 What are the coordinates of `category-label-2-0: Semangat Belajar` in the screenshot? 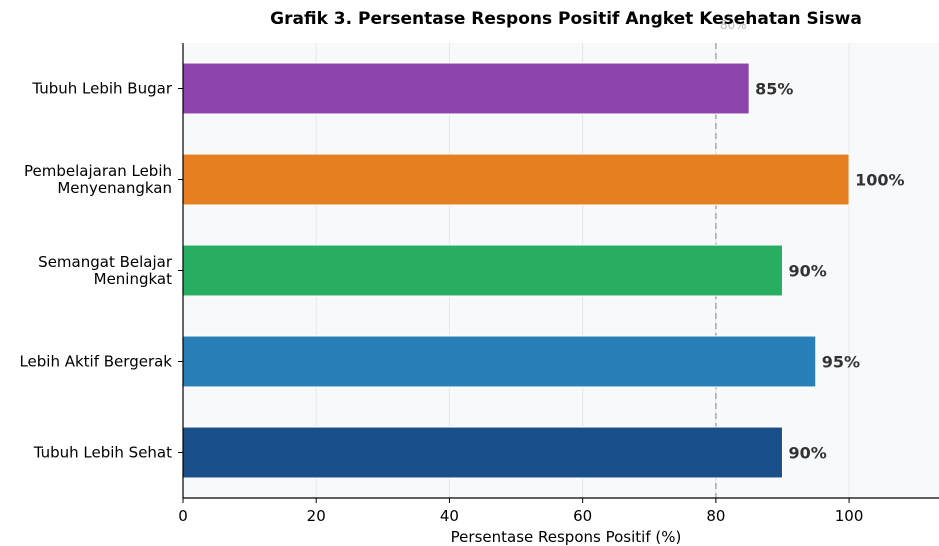 It's located at (105, 262).